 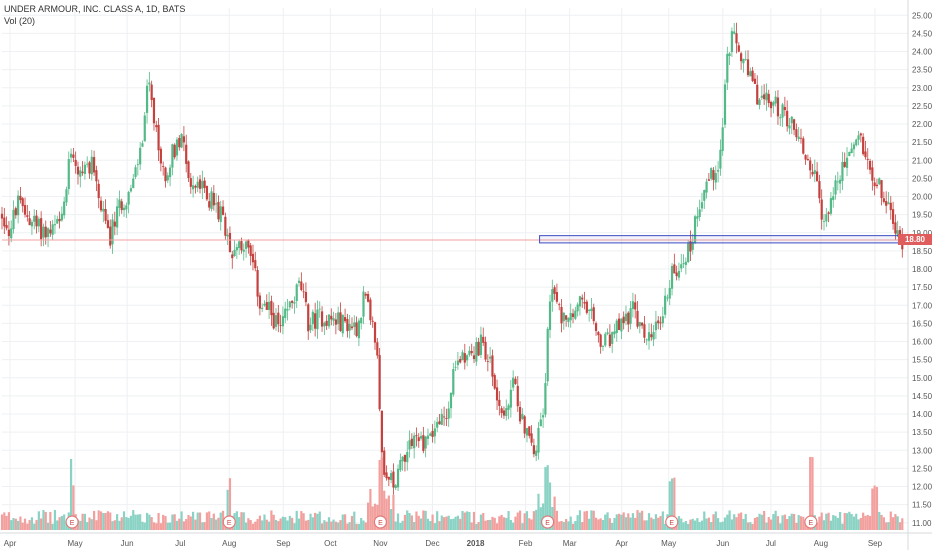 I want to click on x-tick-label: Dec, so click(x=432, y=543).